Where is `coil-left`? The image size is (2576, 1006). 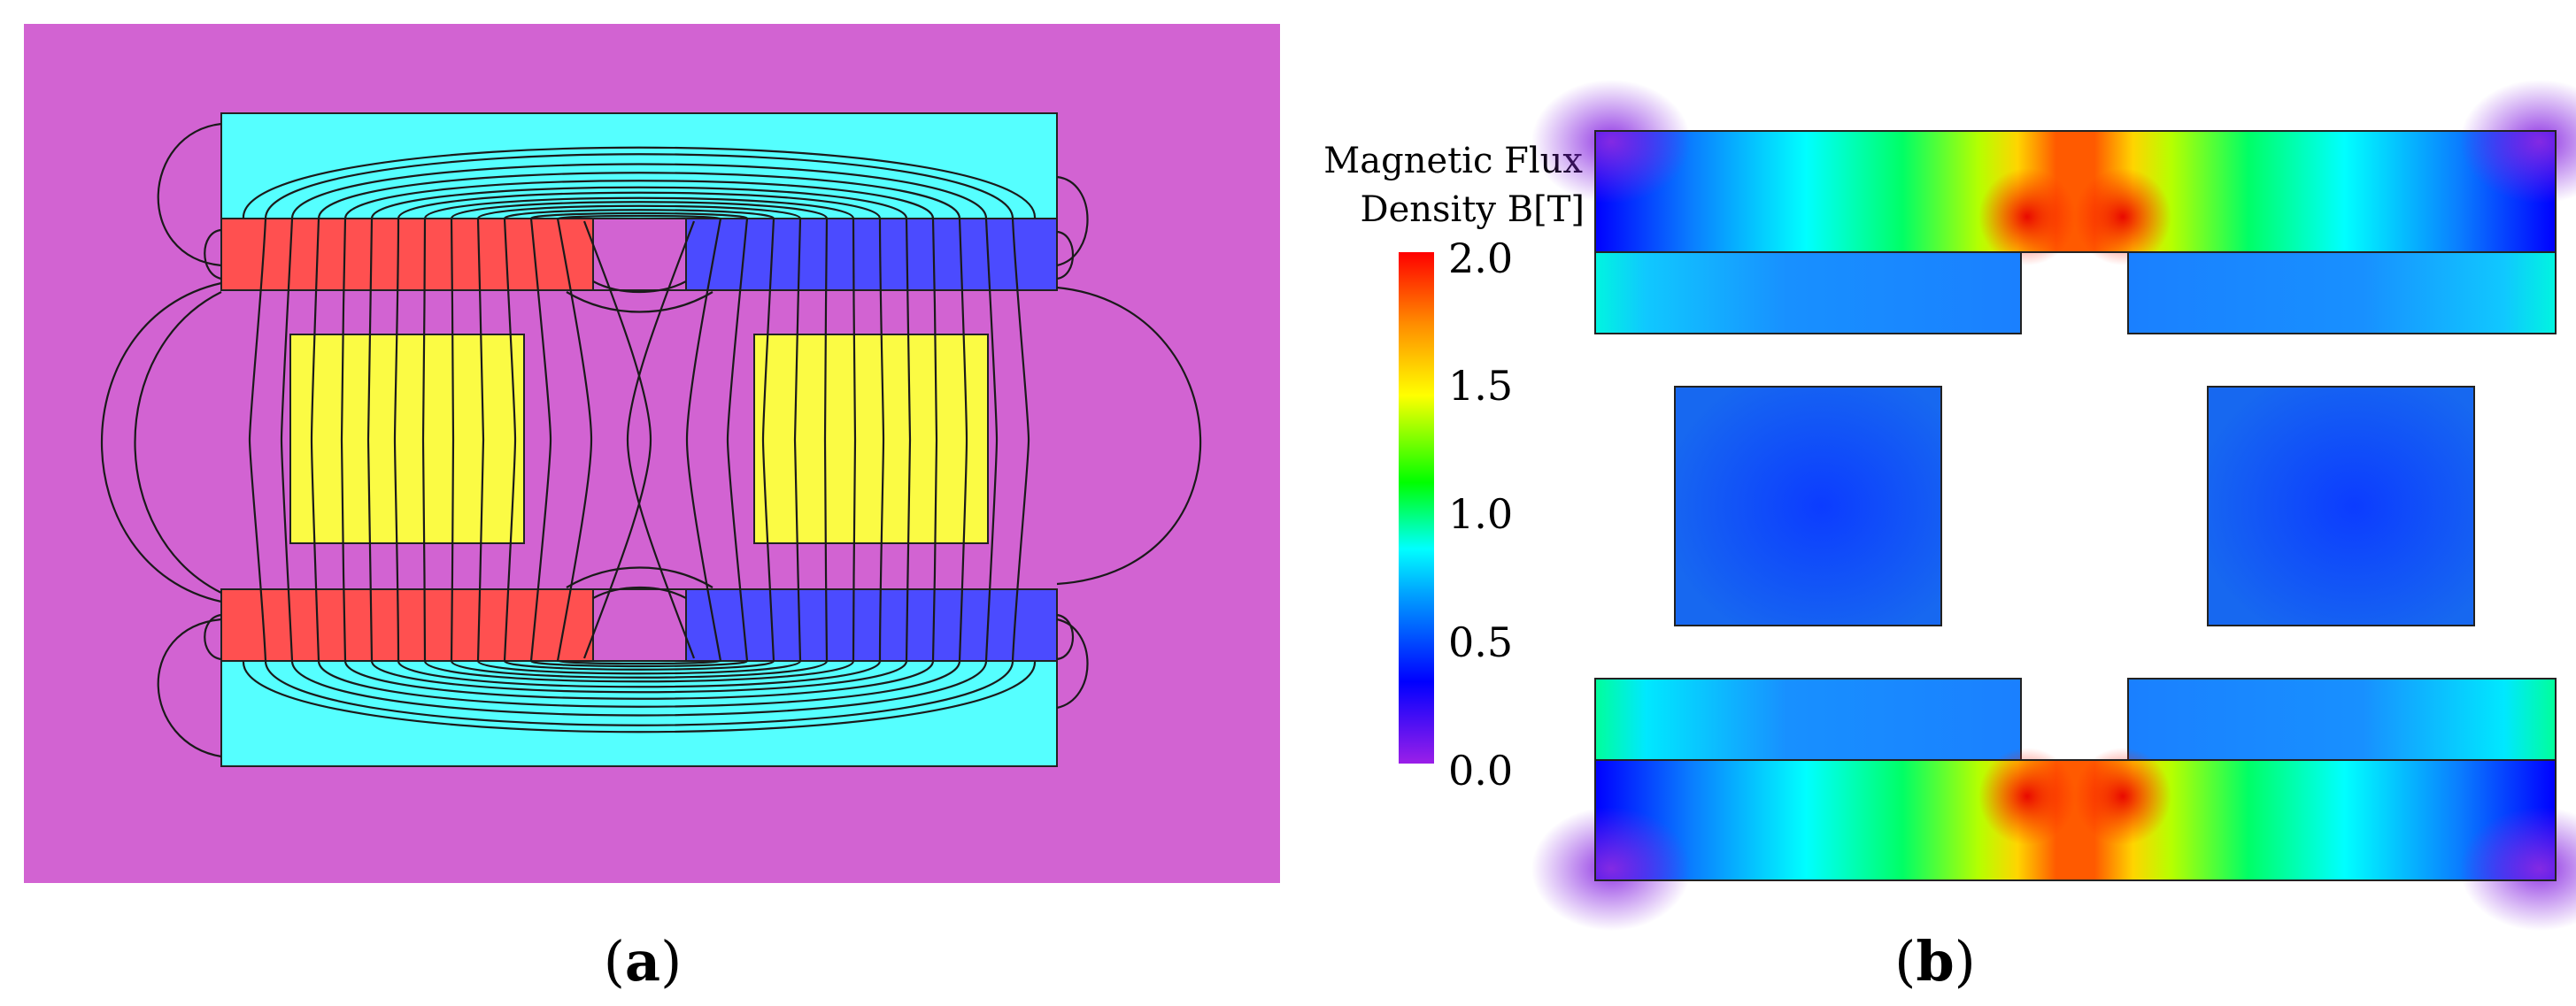
coil-left is located at coordinates (407, 439).